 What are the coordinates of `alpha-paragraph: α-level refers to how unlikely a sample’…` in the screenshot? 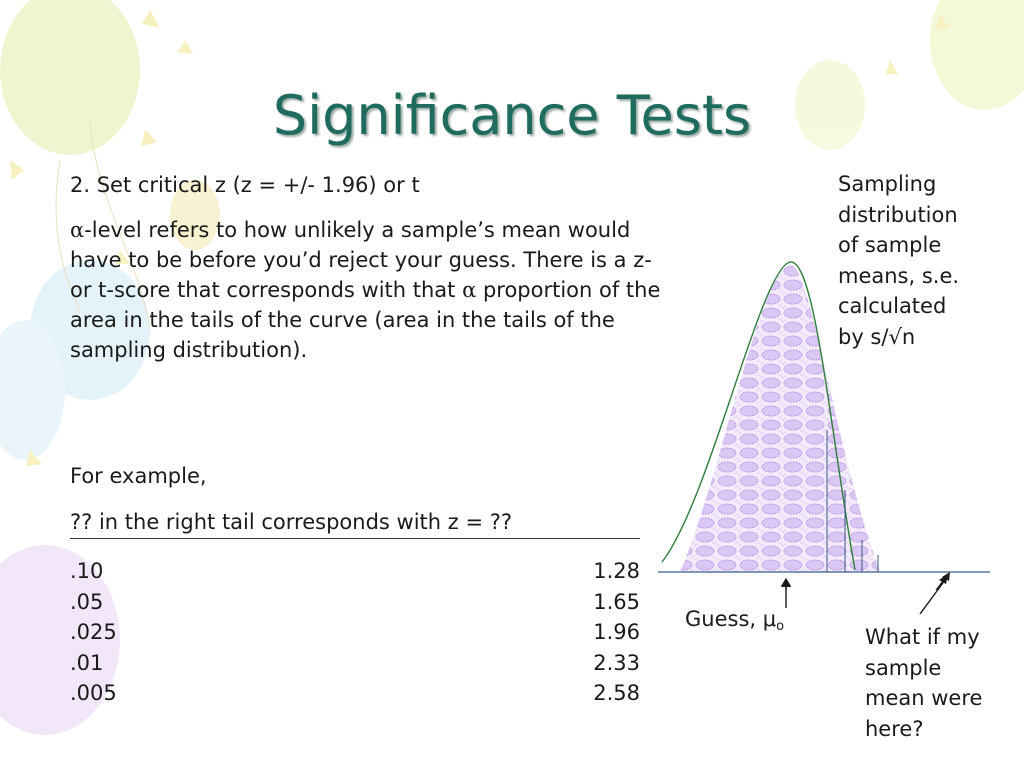 It's located at (370, 290).